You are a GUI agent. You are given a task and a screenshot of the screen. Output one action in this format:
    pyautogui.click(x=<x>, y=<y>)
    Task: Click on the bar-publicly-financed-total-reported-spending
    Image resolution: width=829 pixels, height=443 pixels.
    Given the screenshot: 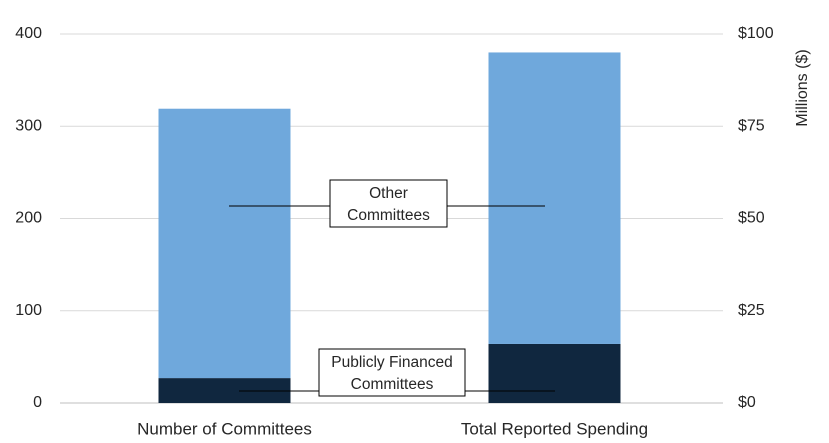 What is the action you would take?
    pyautogui.click(x=554, y=373)
    